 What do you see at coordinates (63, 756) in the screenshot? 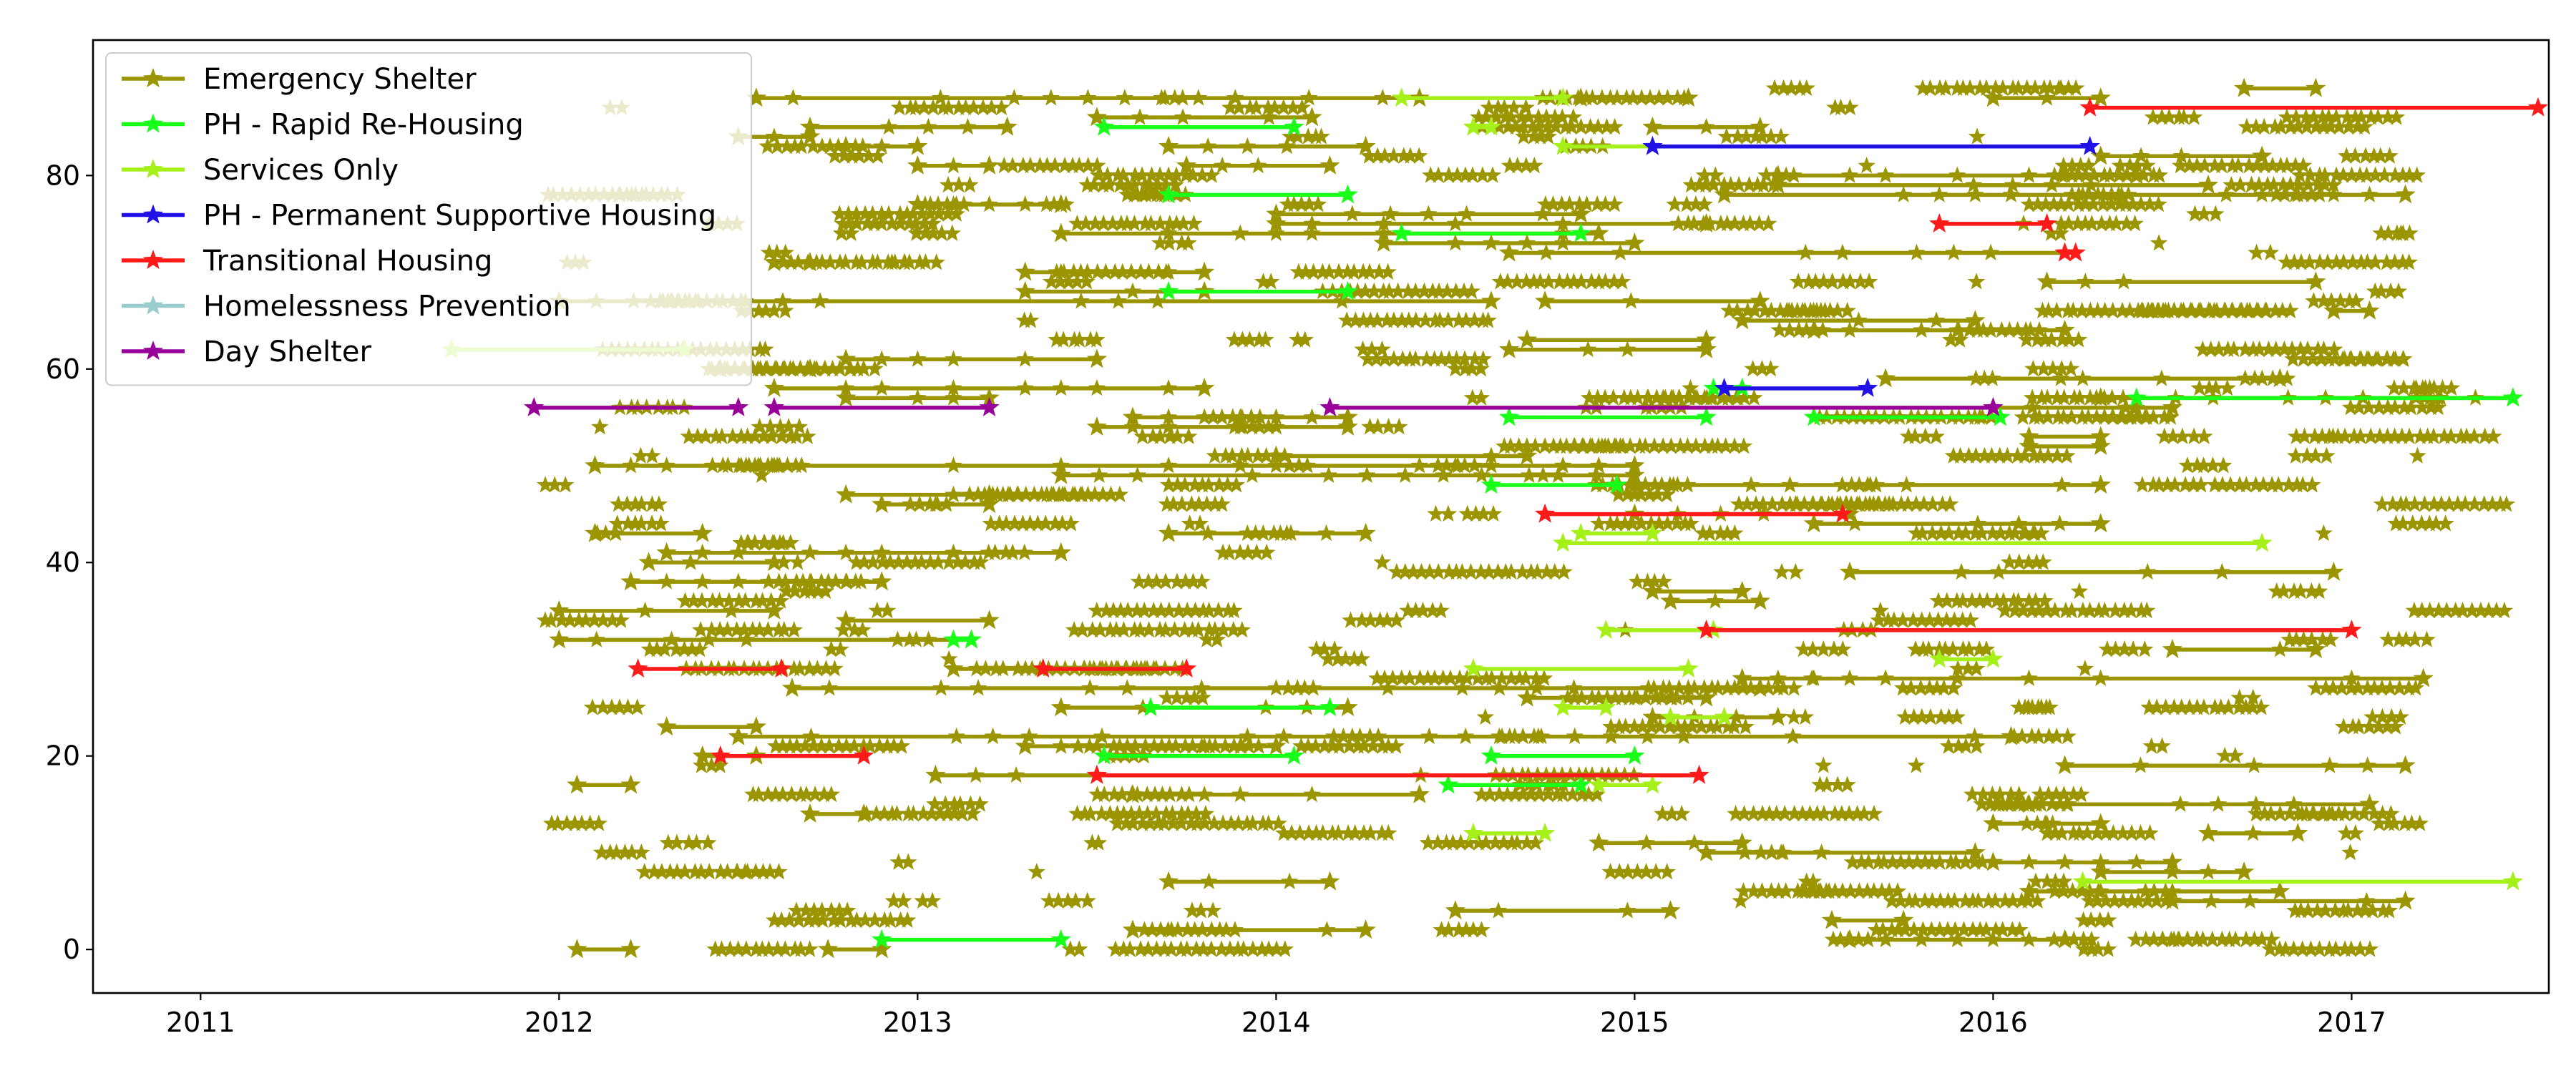
I see `y-tick-label: 20` at bounding box center [63, 756].